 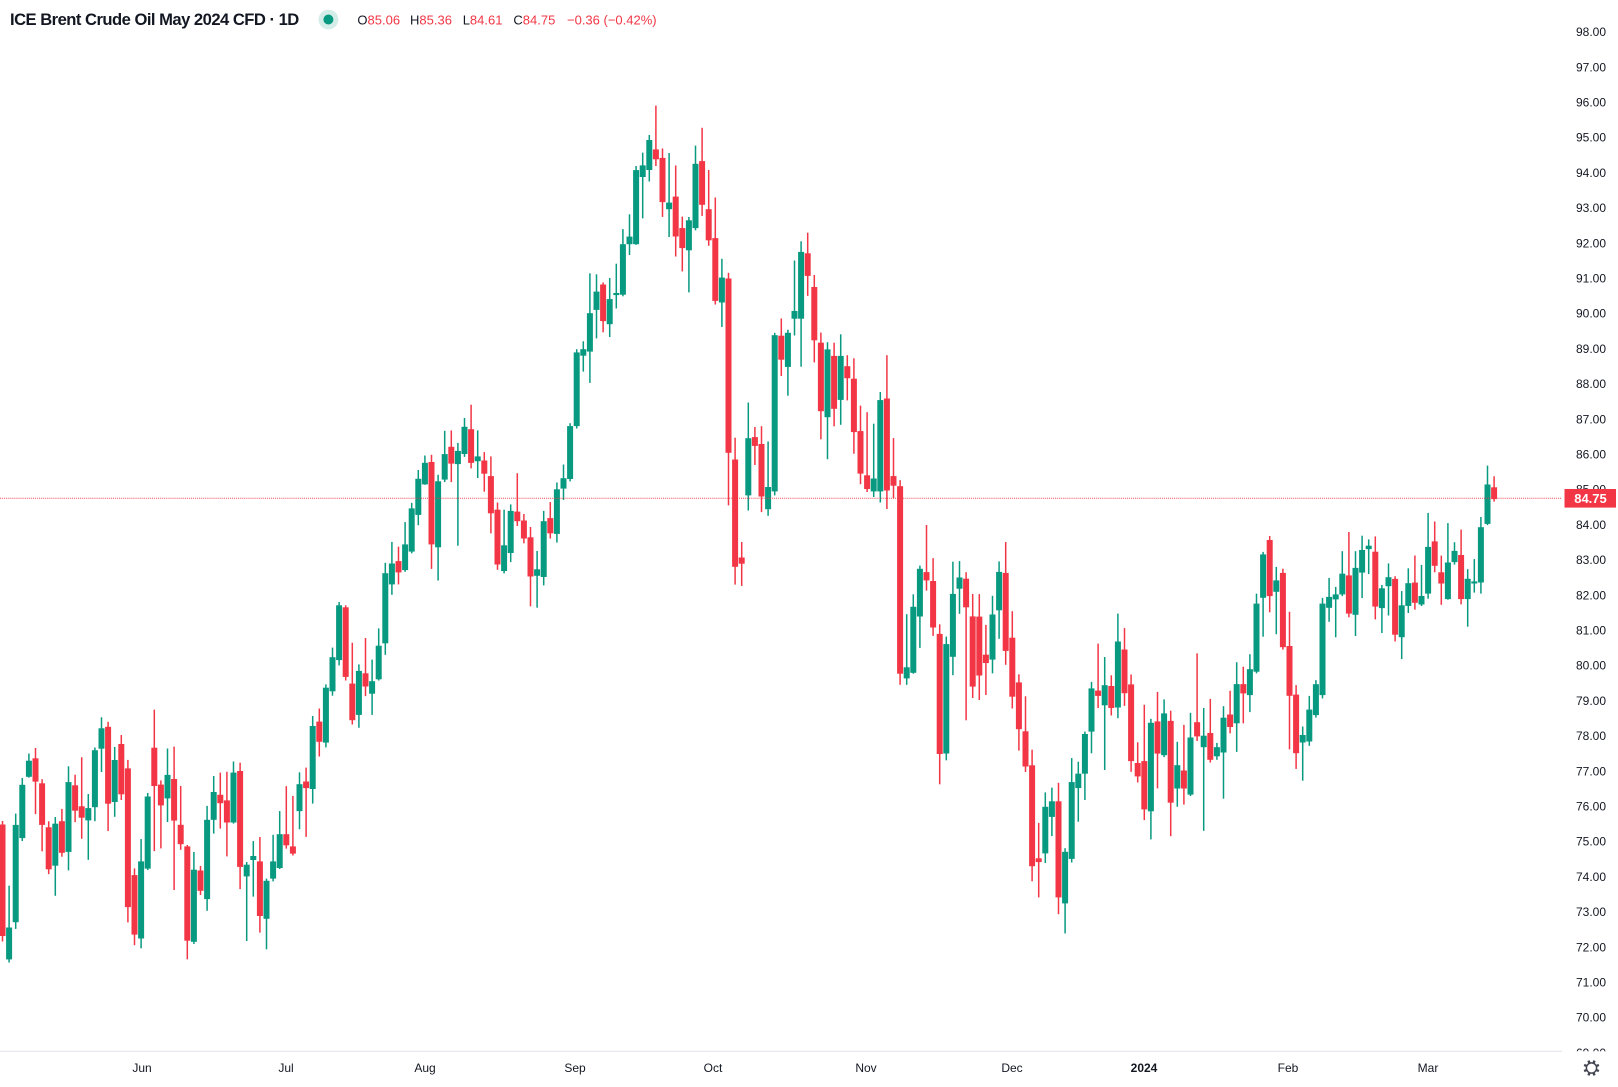 I want to click on svg-text: Mar, so click(x=1428, y=1068).